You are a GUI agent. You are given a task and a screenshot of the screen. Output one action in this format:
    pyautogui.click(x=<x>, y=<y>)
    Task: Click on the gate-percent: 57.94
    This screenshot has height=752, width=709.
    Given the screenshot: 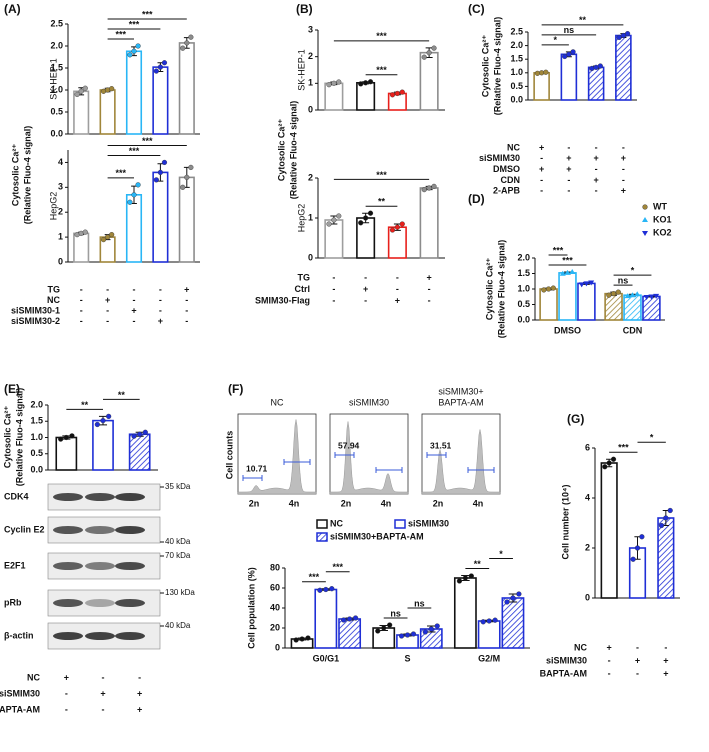 What is the action you would take?
    pyautogui.click(x=349, y=445)
    